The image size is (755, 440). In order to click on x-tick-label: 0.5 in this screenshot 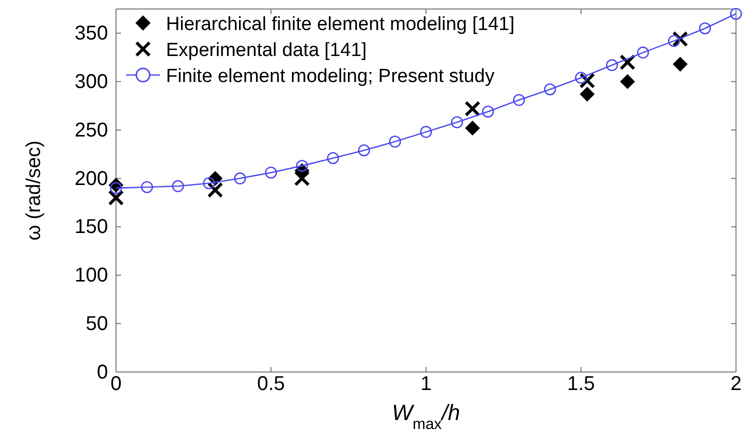, I will do `click(271, 384)`.